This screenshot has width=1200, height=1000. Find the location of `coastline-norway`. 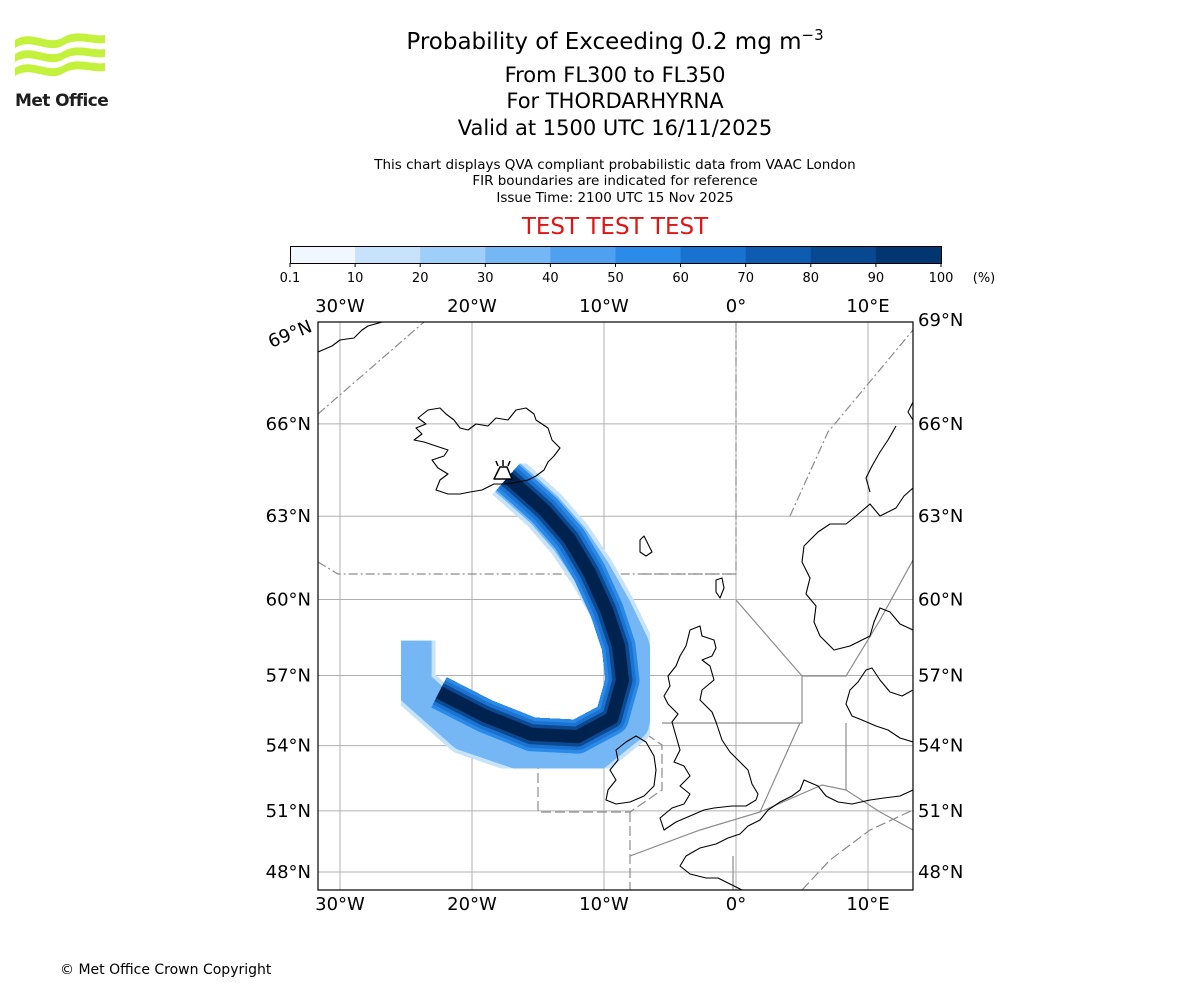

coastline-norway is located at coordinates (857, 569).